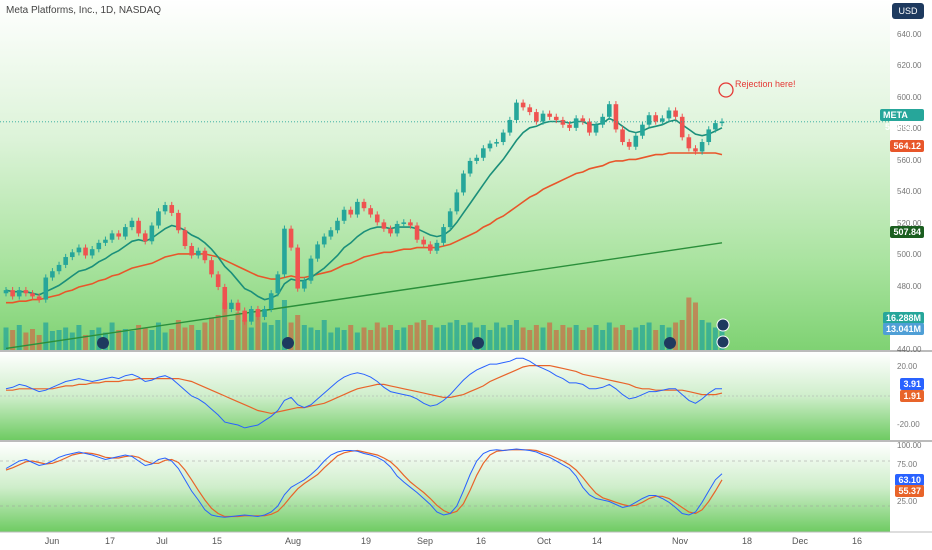  What do you see at coordinates (425, 541) in the screenshot?
I see `time-axis-tick: Sep` at bounding box center [425, 541].